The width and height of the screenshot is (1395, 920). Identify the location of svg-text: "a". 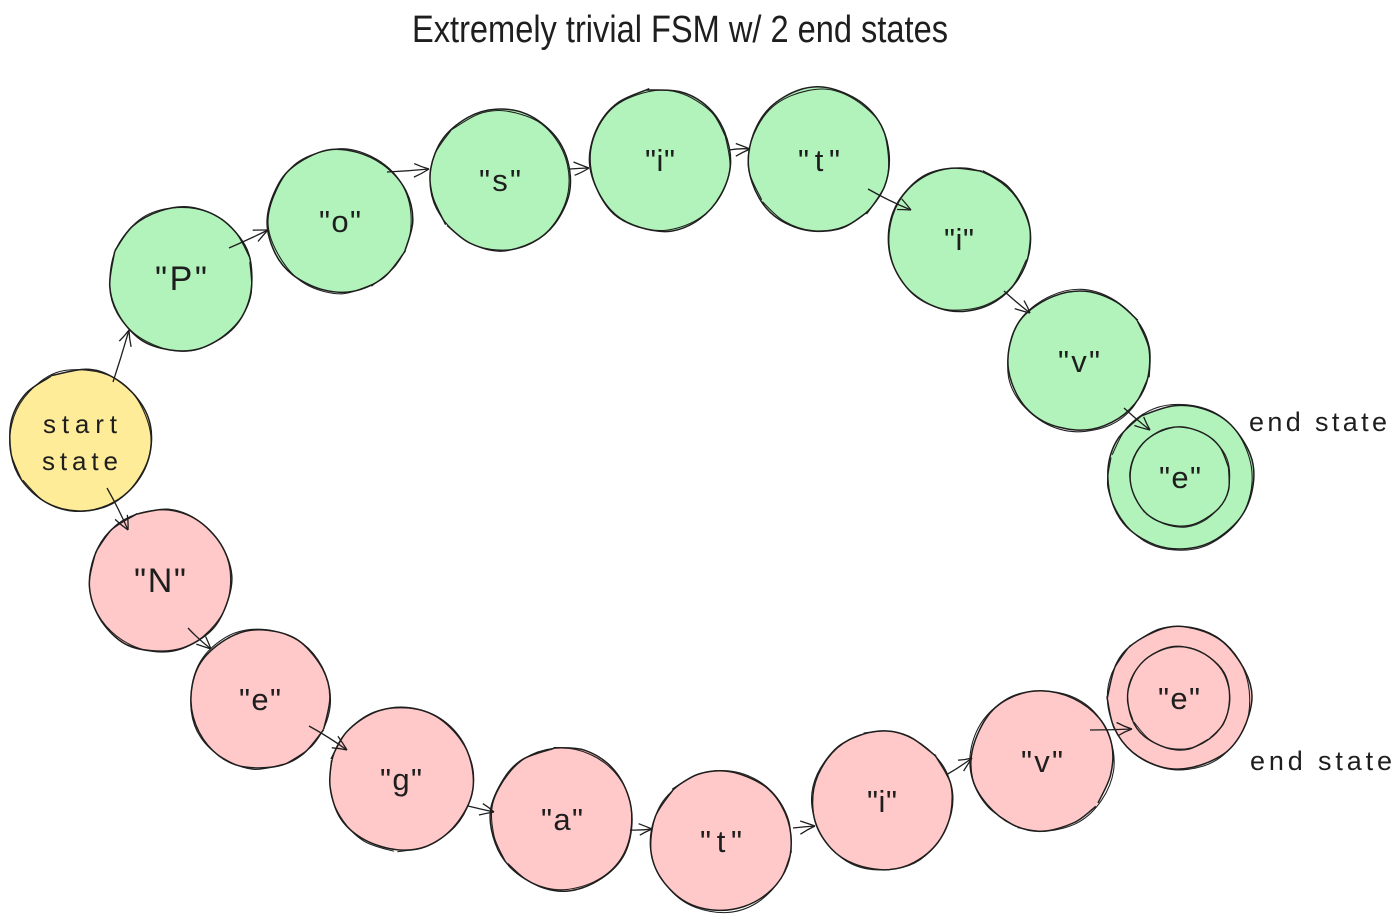
(562, 819).